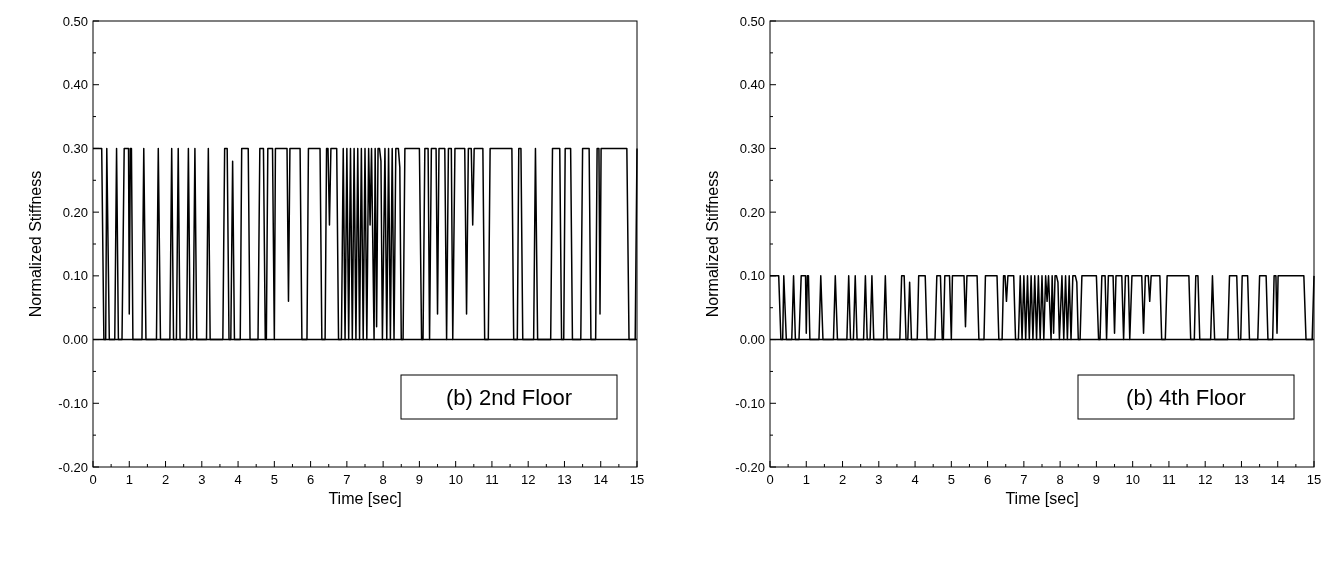  Describe the element at coordinates (509, 397) in the screenshot. I see `annotation: (b) 2nd Floor` at that location.